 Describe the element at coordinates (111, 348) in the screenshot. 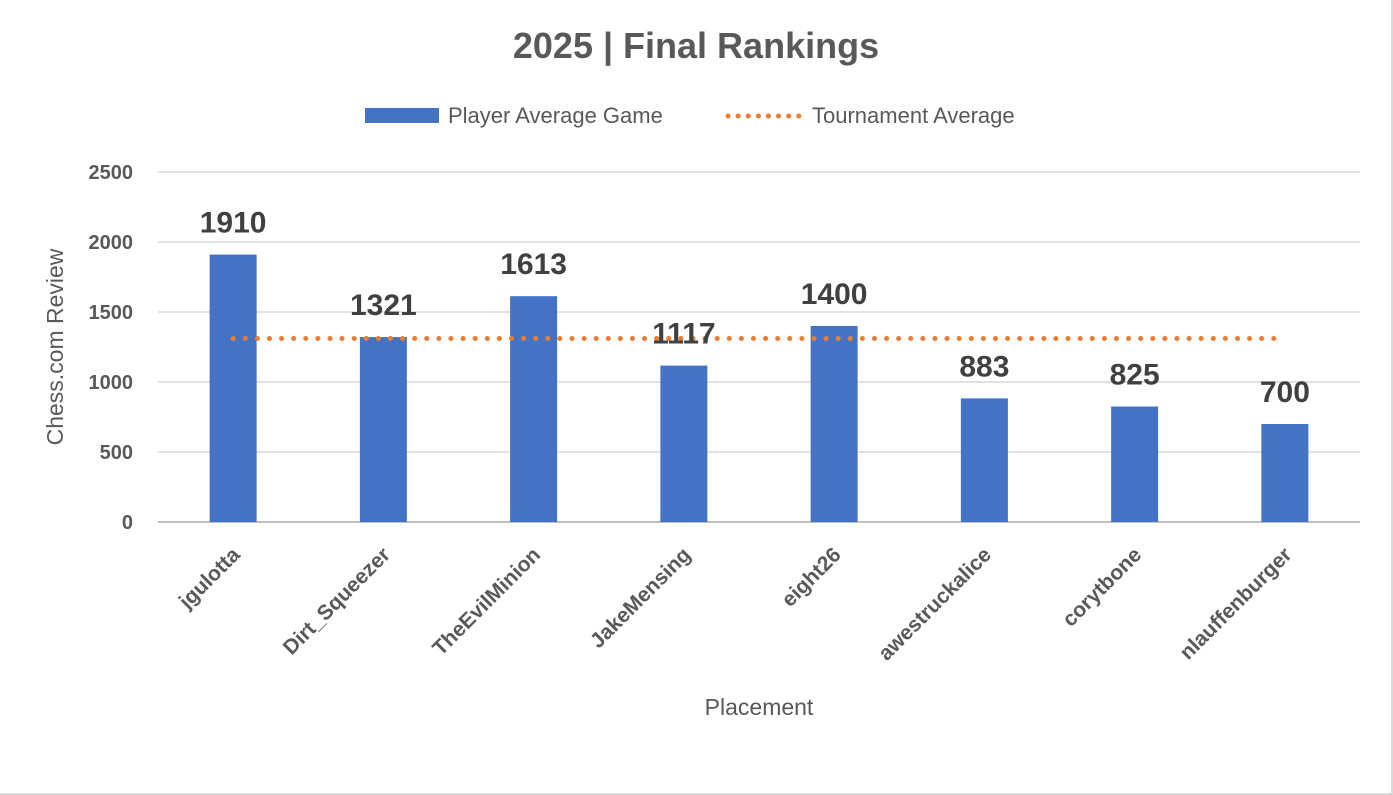

I see `y-axis-ticks: 0 500 1000 1500 2000 2500` at that location.